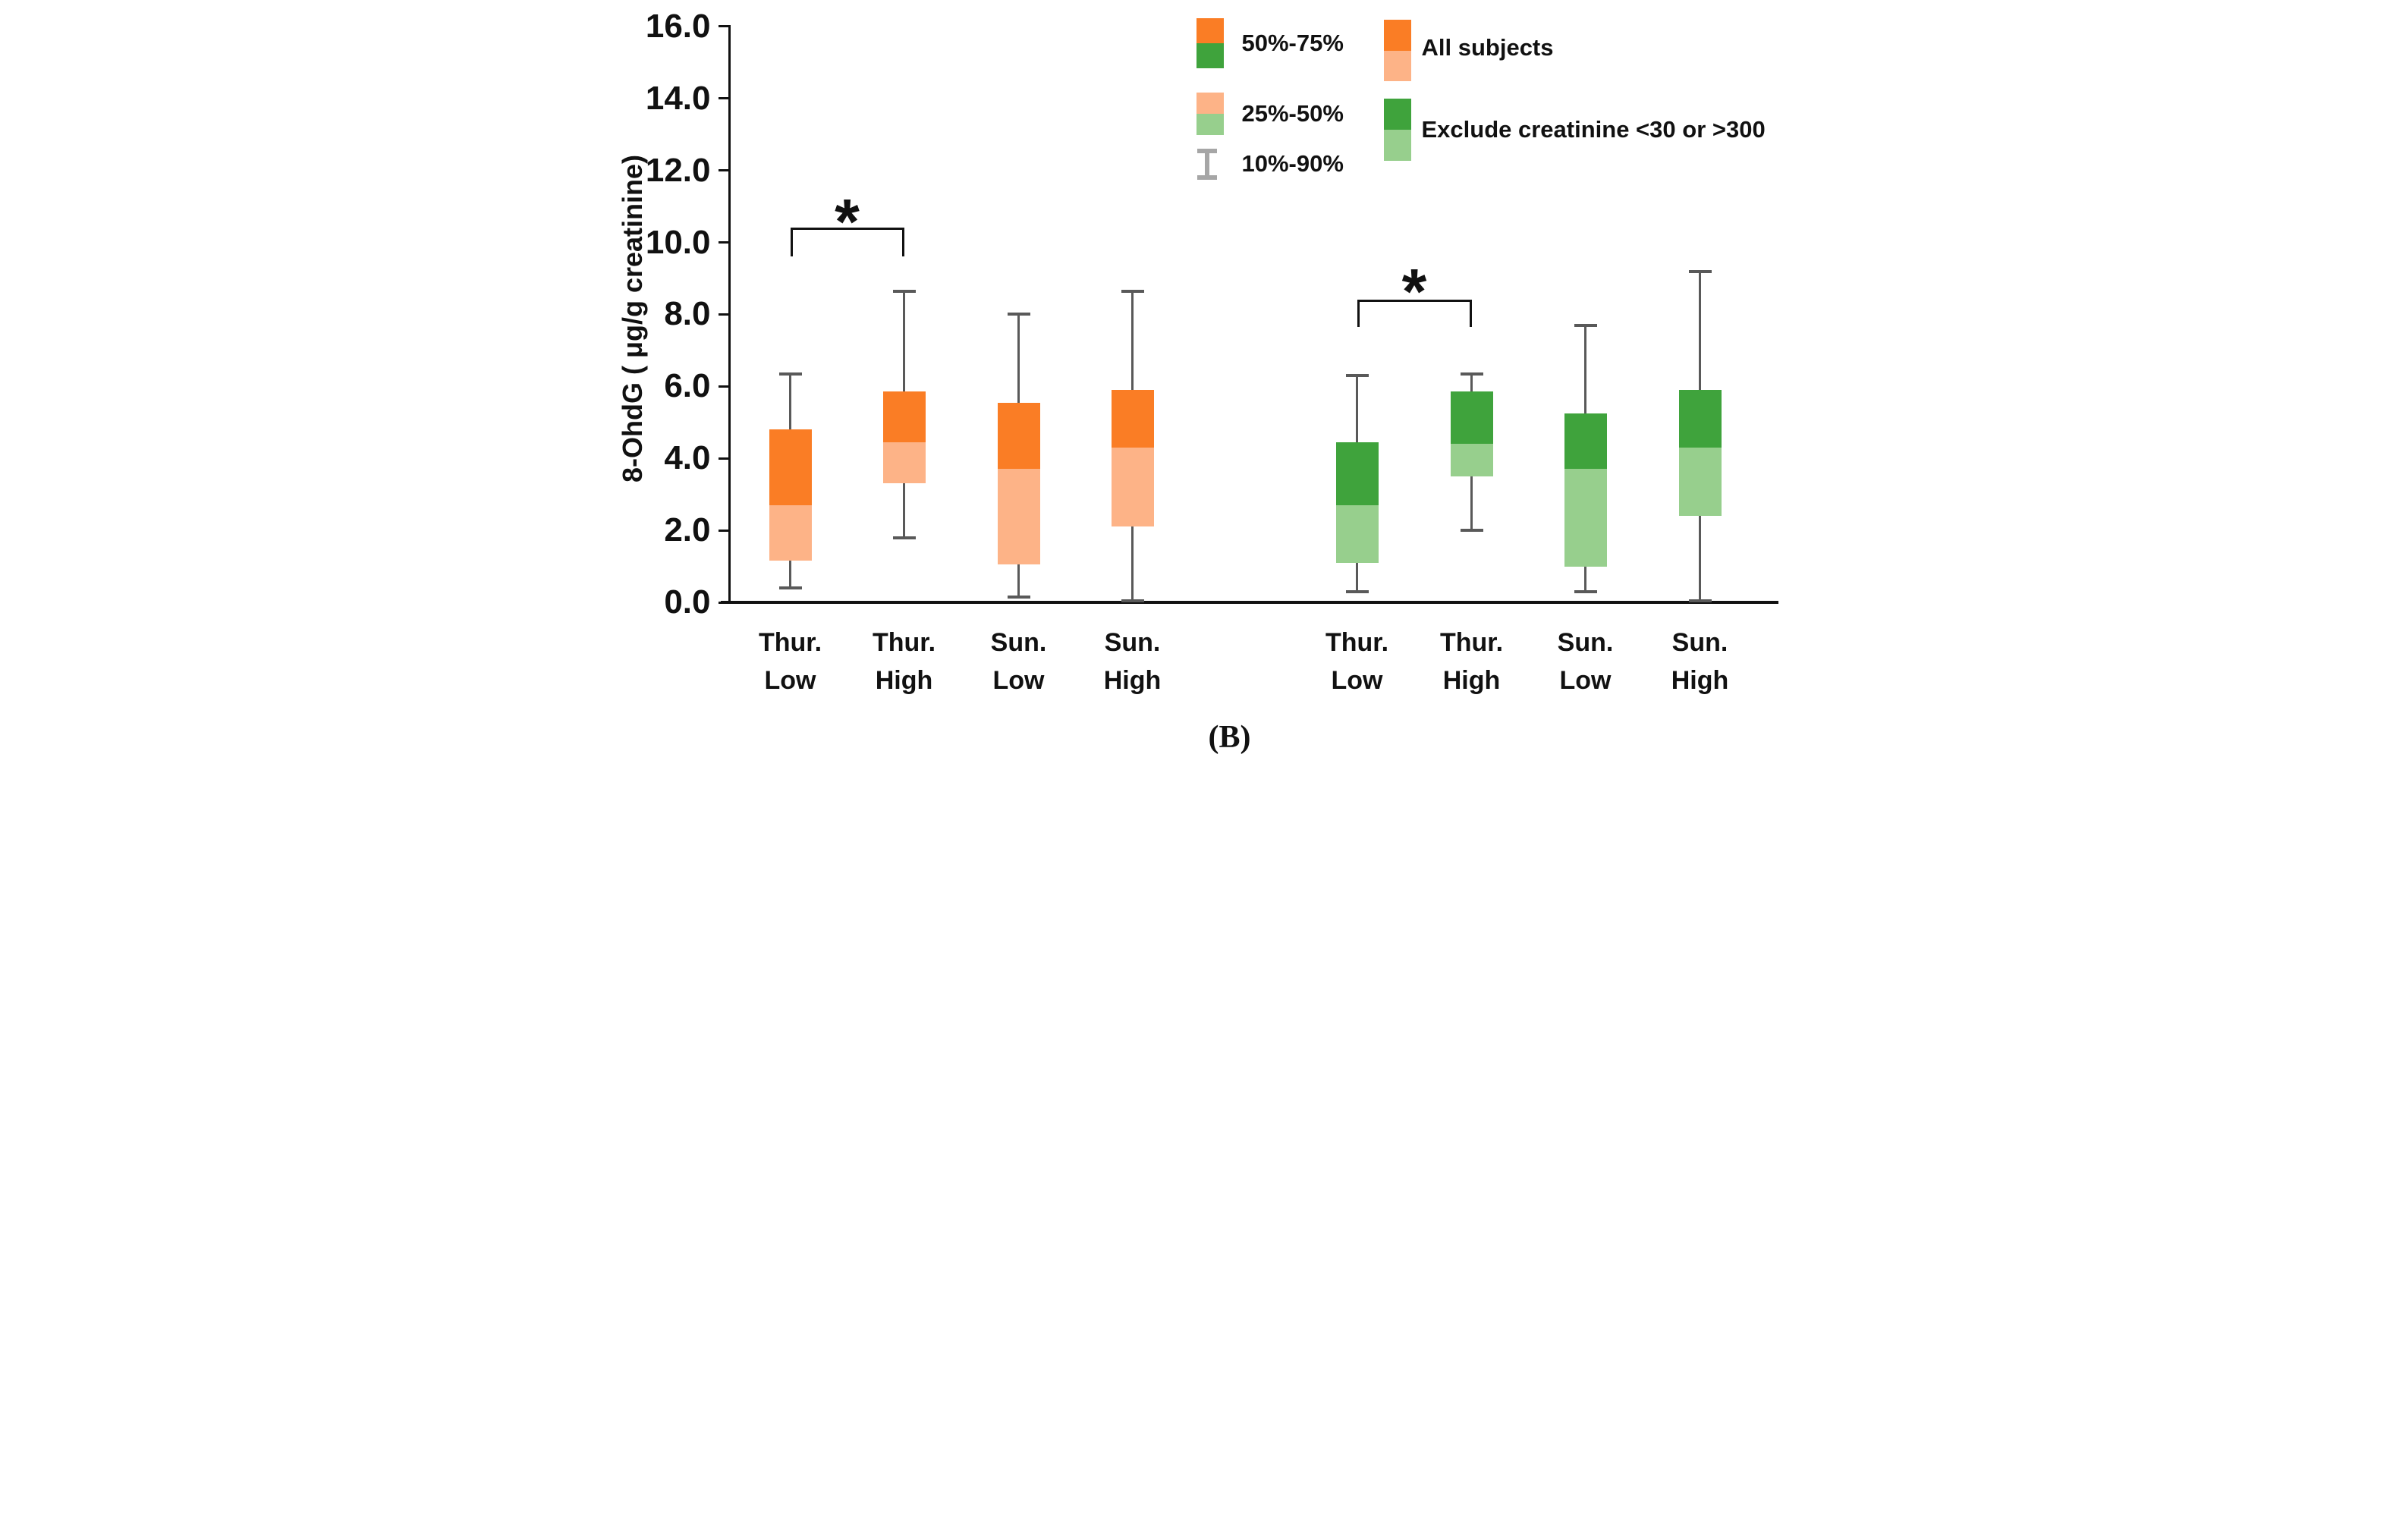 This screenshot has width=2393, height=1540. I want to click on x-tick-label-exclude-creatinine-30-or-300-sun-low: Sun. Low, so click(1586, 661).